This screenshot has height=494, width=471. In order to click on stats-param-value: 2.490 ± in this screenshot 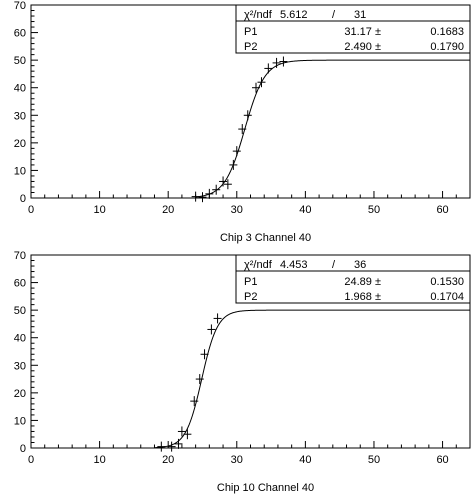, I will do `click(362, 47)`.